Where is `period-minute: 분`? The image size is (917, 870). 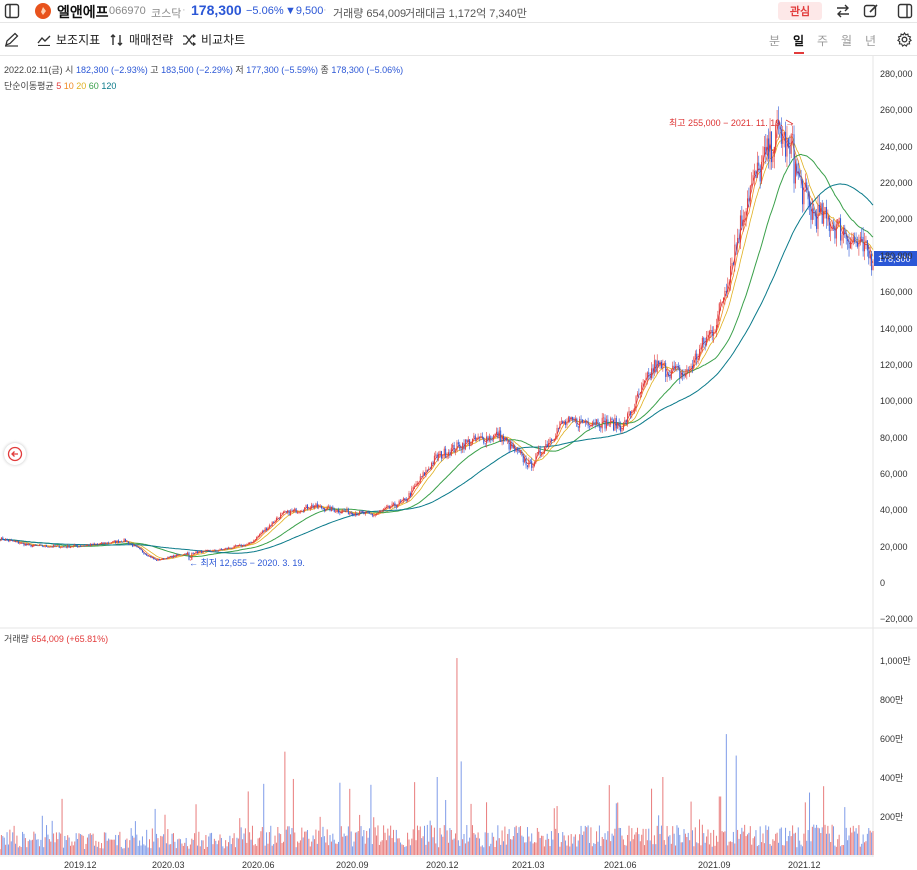 period-minute: 분 is located at coordinates (775, 41).